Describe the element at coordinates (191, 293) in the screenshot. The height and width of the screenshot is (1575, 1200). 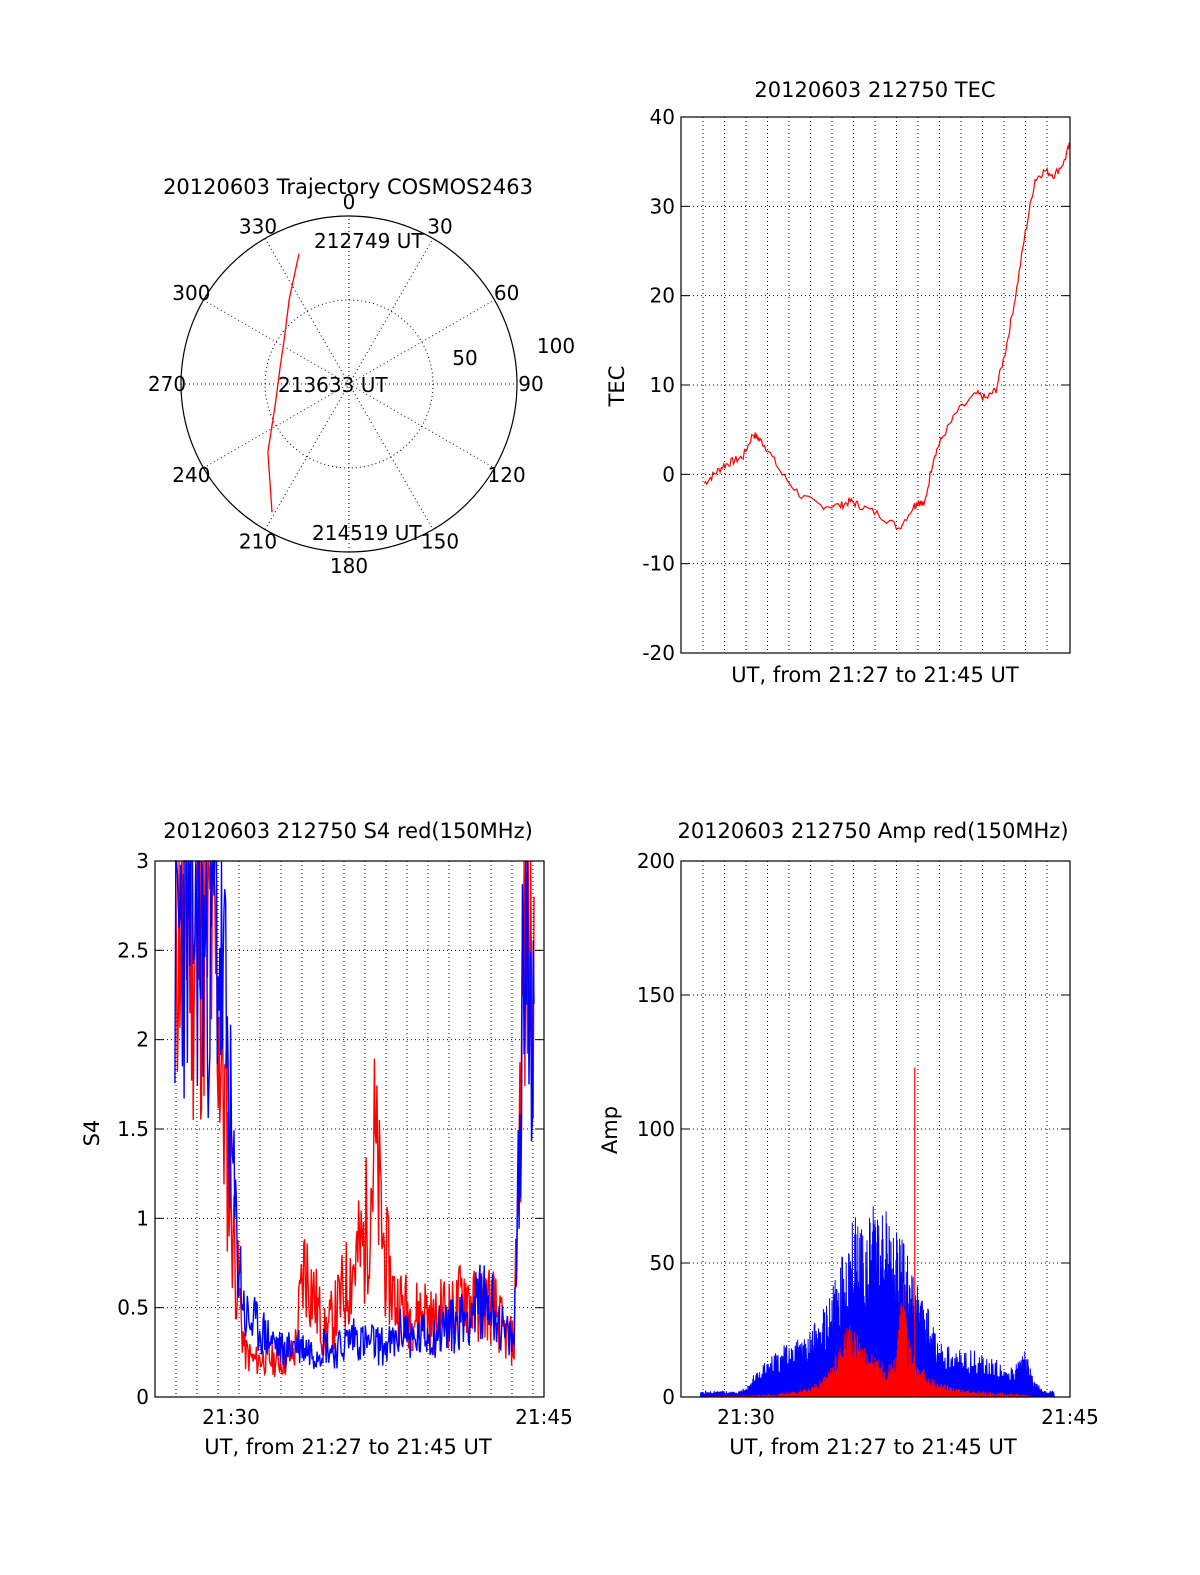
I see `polar-azimuth-label: 300` at that location.